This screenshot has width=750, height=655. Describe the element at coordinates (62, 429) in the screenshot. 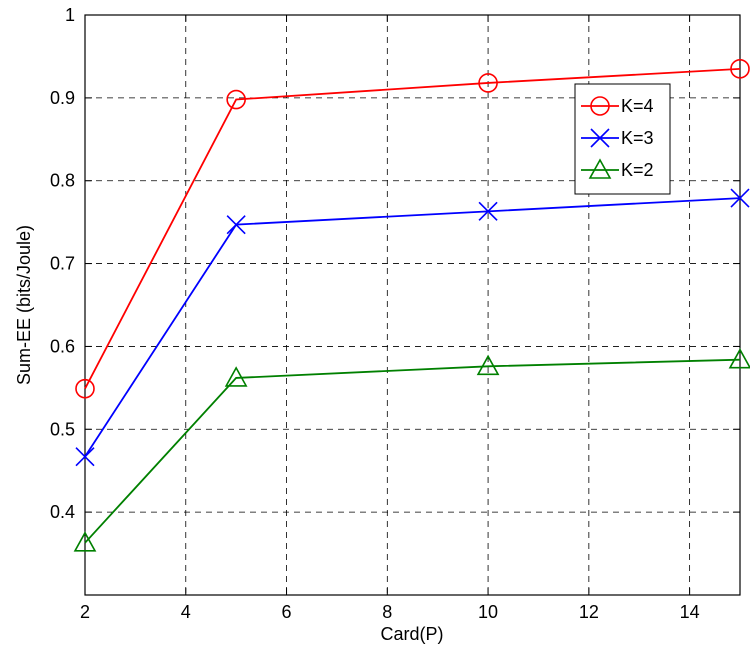

I see `y-tick-label: 0.5` at that location.